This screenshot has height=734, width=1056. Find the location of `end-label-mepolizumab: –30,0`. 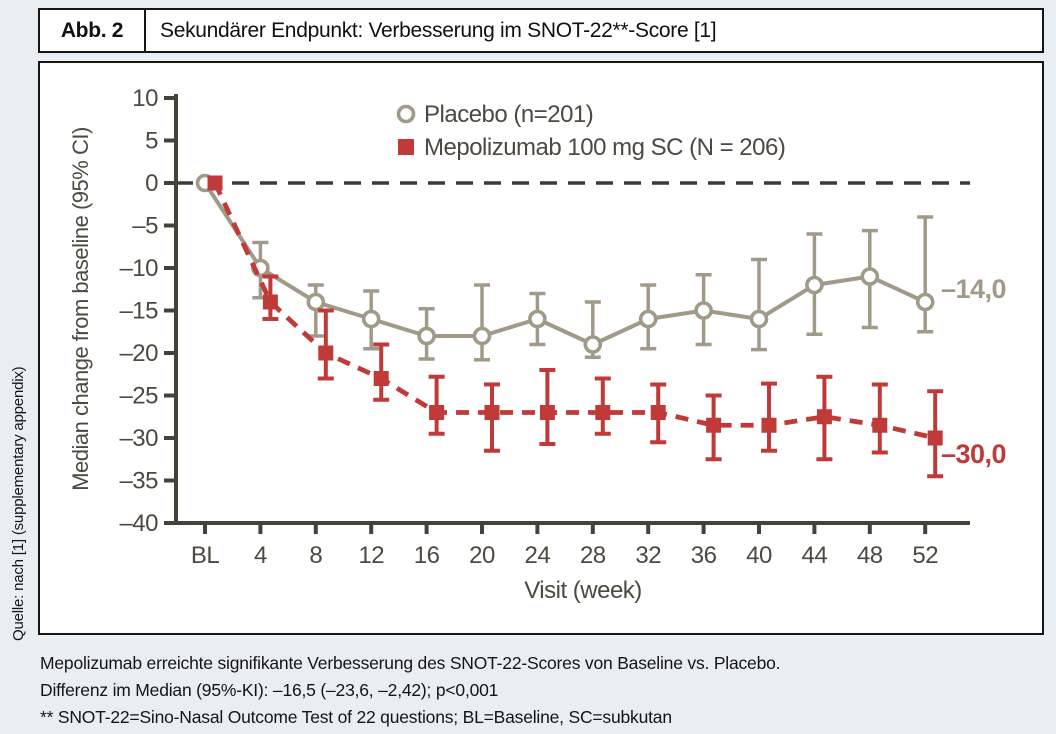

end-label-mepolizumab: –30,0 is located at coordinates (973, 454).